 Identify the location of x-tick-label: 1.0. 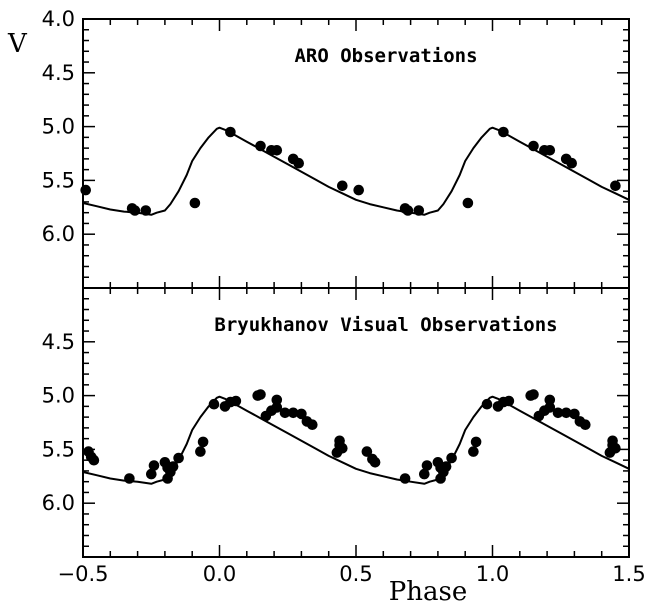
(492, 574).